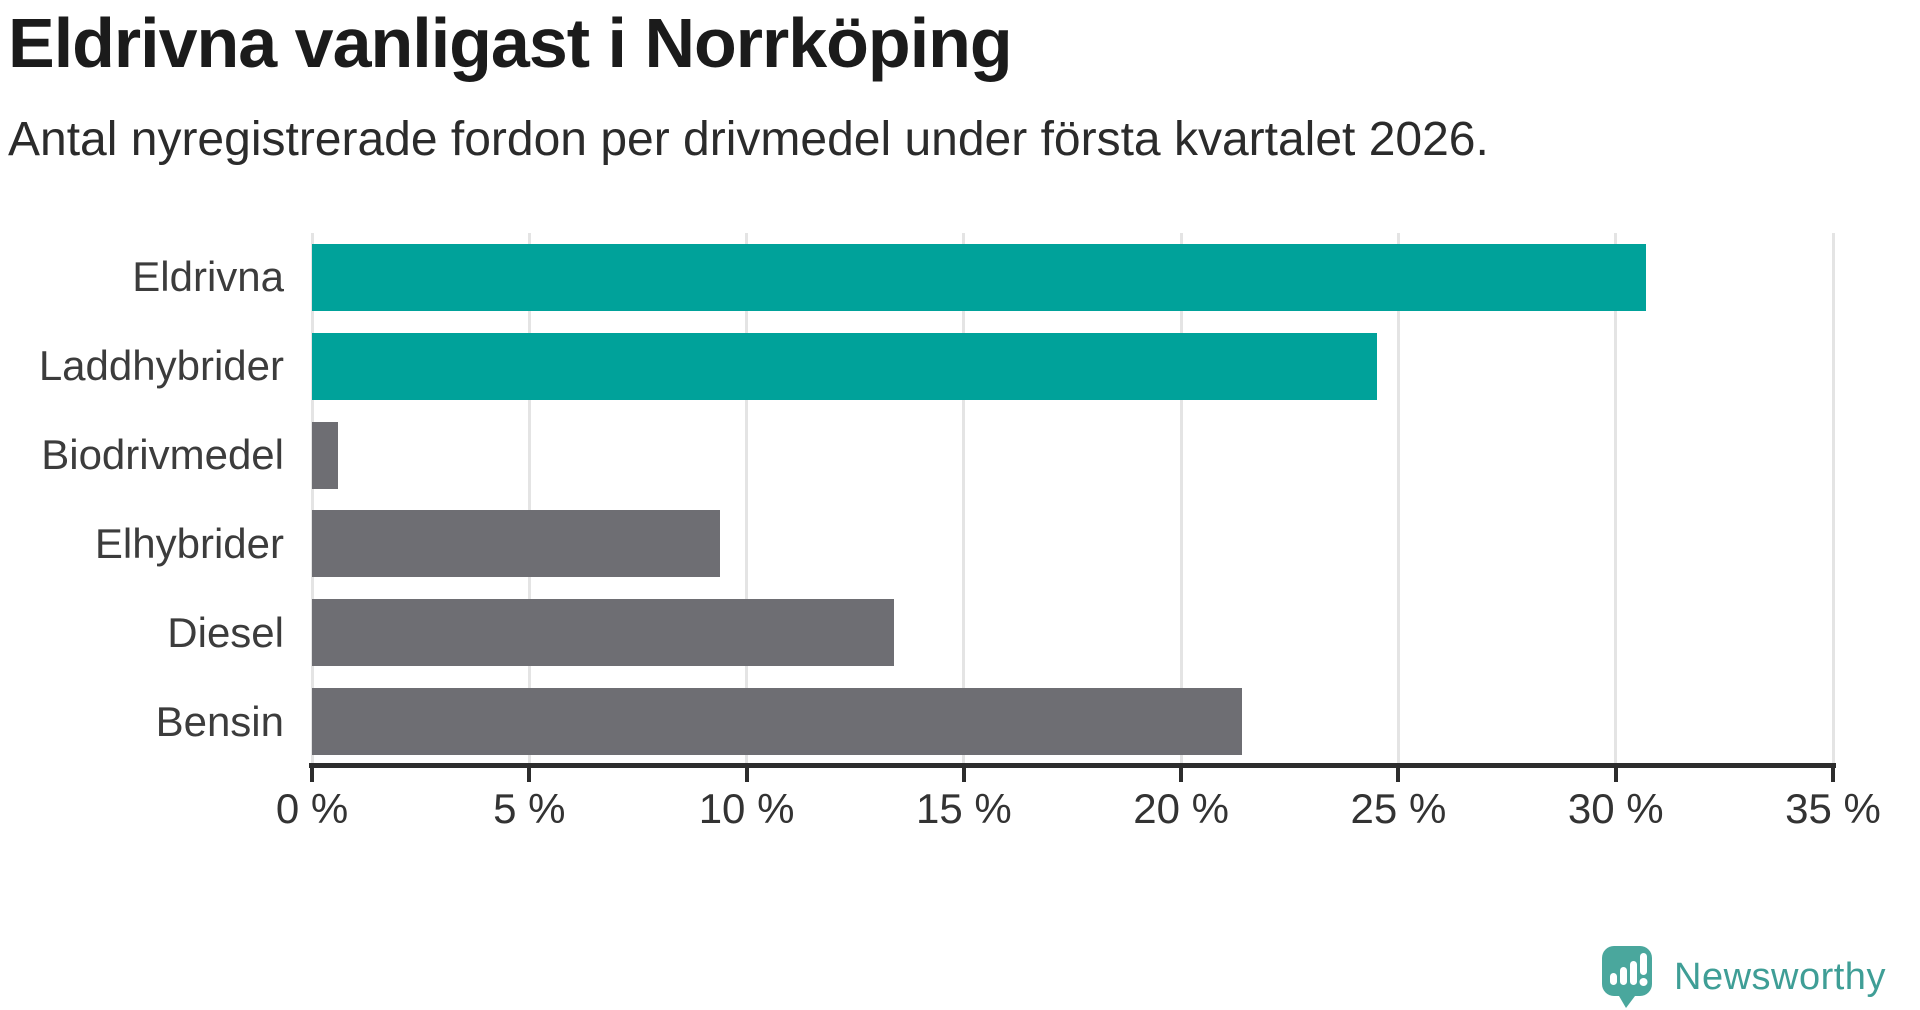 The width and height of the screenshot is (1920, 1010). What do you see at coordinates (162, 455) in the screenshot?
I see `category-label: Biodrivmedel` at bounding box center [162, 455].